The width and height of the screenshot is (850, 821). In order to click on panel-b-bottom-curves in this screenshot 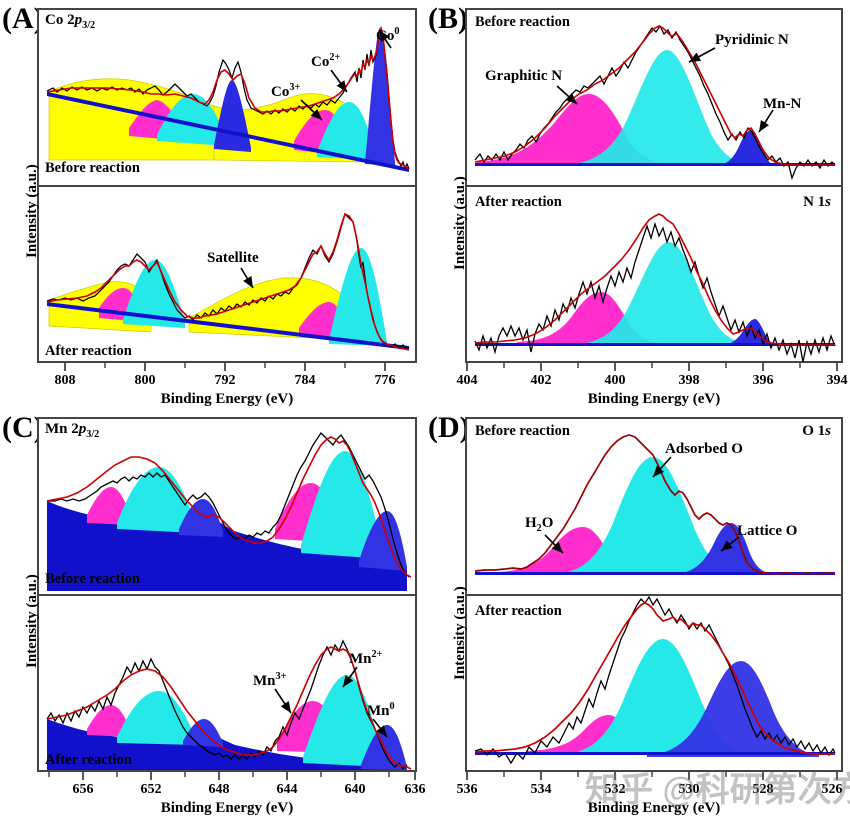, I will do `click(655, 288)`.